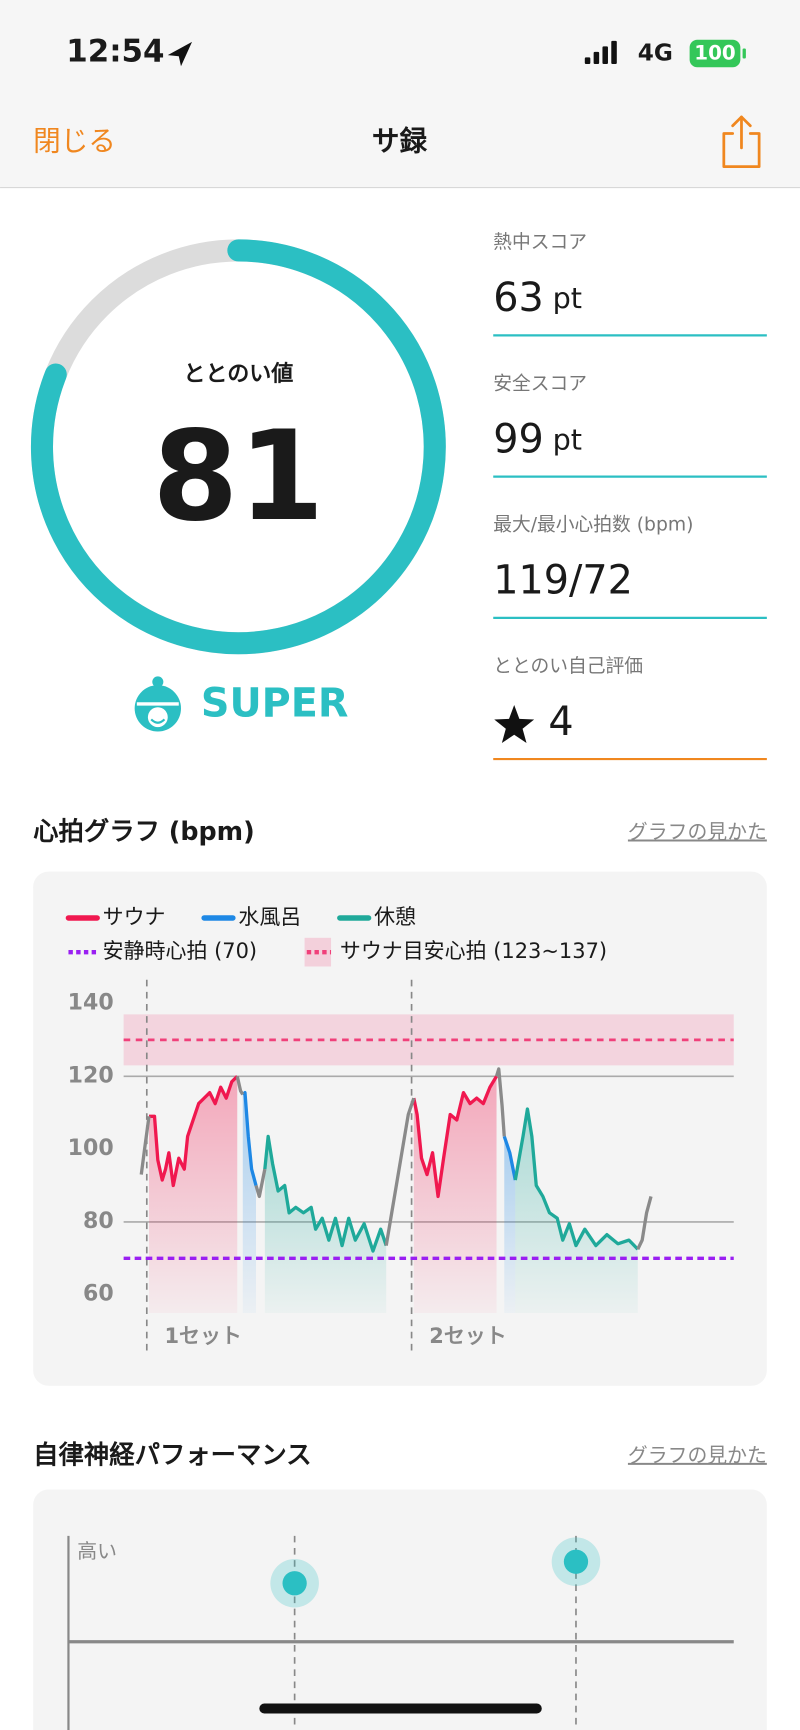 The height and width of the screenshot is (1730, 800). What do you see at coordinates (74, 140) in the screenshot?
I see `close-button: 閉じる` at bounding box center [74, 140].